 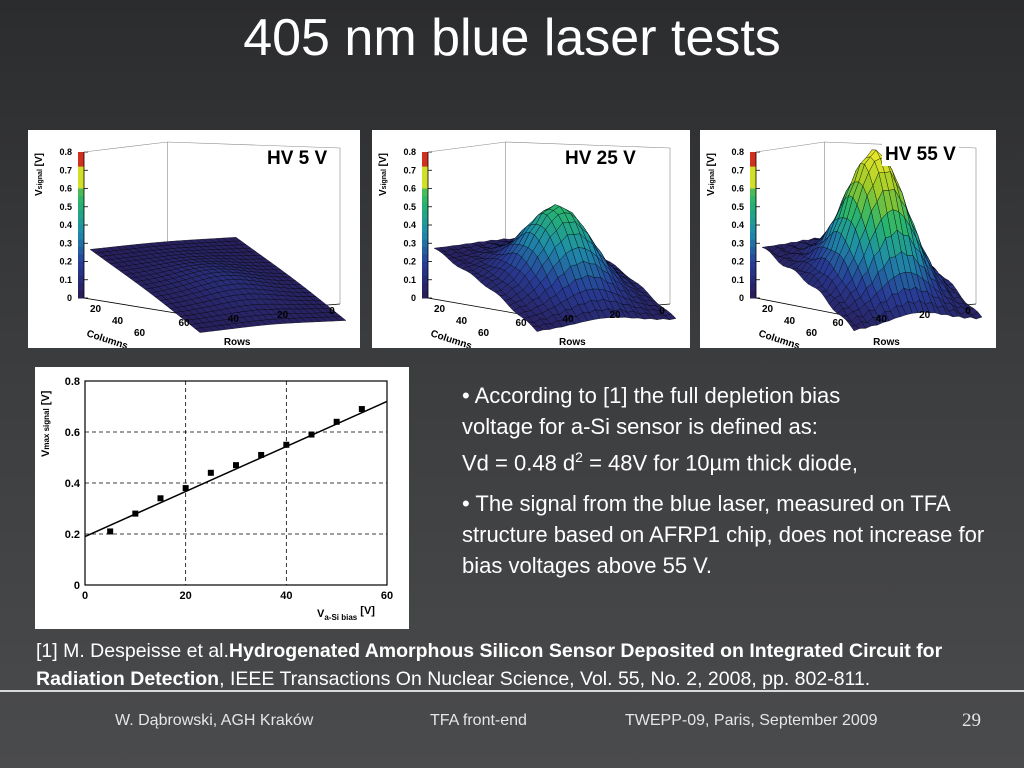 I want to click on footer-event: TWEPP-09, Paris, September 2009, so click(x=751, y=720).